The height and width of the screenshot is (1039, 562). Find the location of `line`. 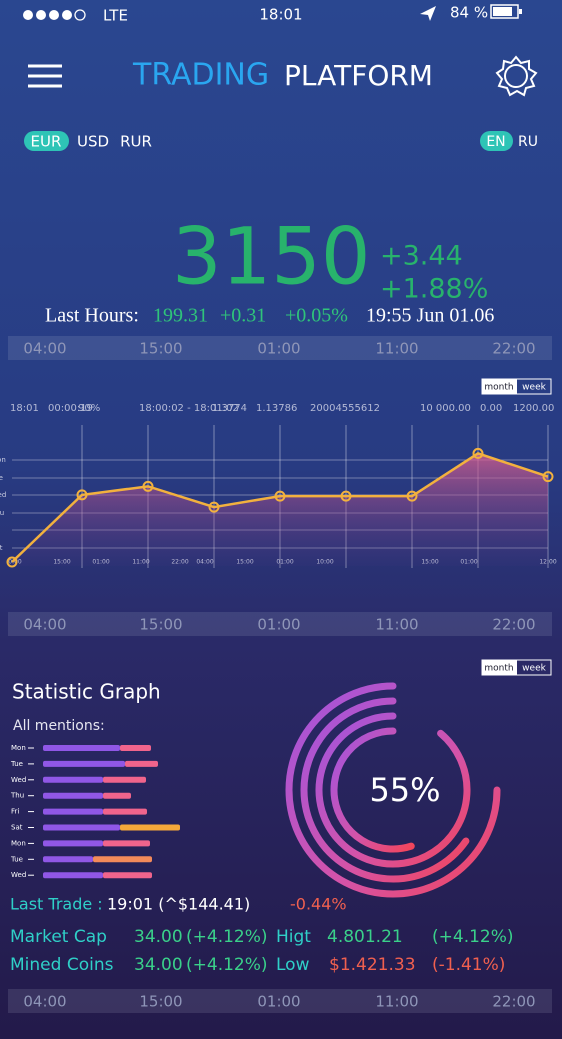

line is located at coordinates (280, 507).